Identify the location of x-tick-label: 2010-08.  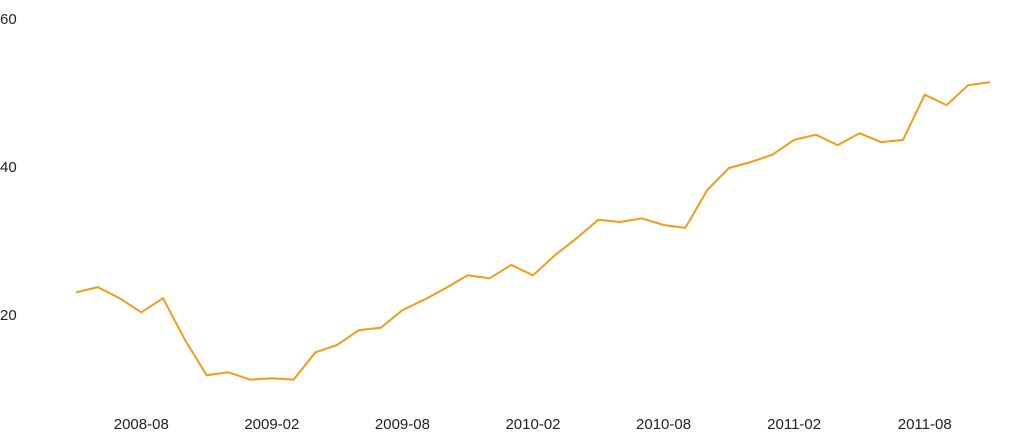
(663, 424).